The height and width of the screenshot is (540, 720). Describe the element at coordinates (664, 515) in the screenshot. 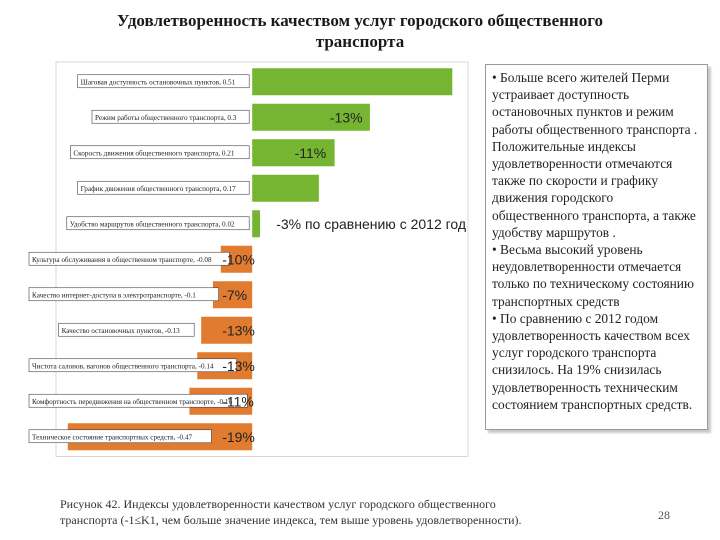

I see `page-number: 28` at that location.